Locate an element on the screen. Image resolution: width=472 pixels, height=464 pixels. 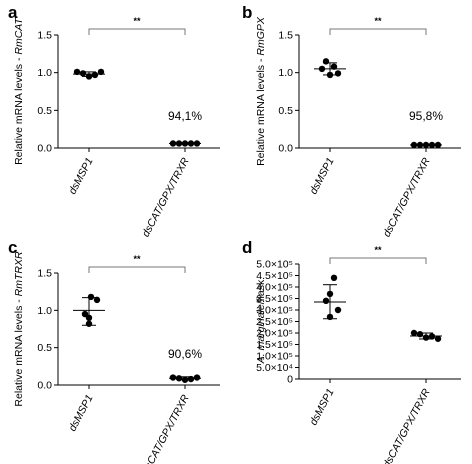
y-tick-label: 3.0×10⁵ is located at coordinates (274, 311).